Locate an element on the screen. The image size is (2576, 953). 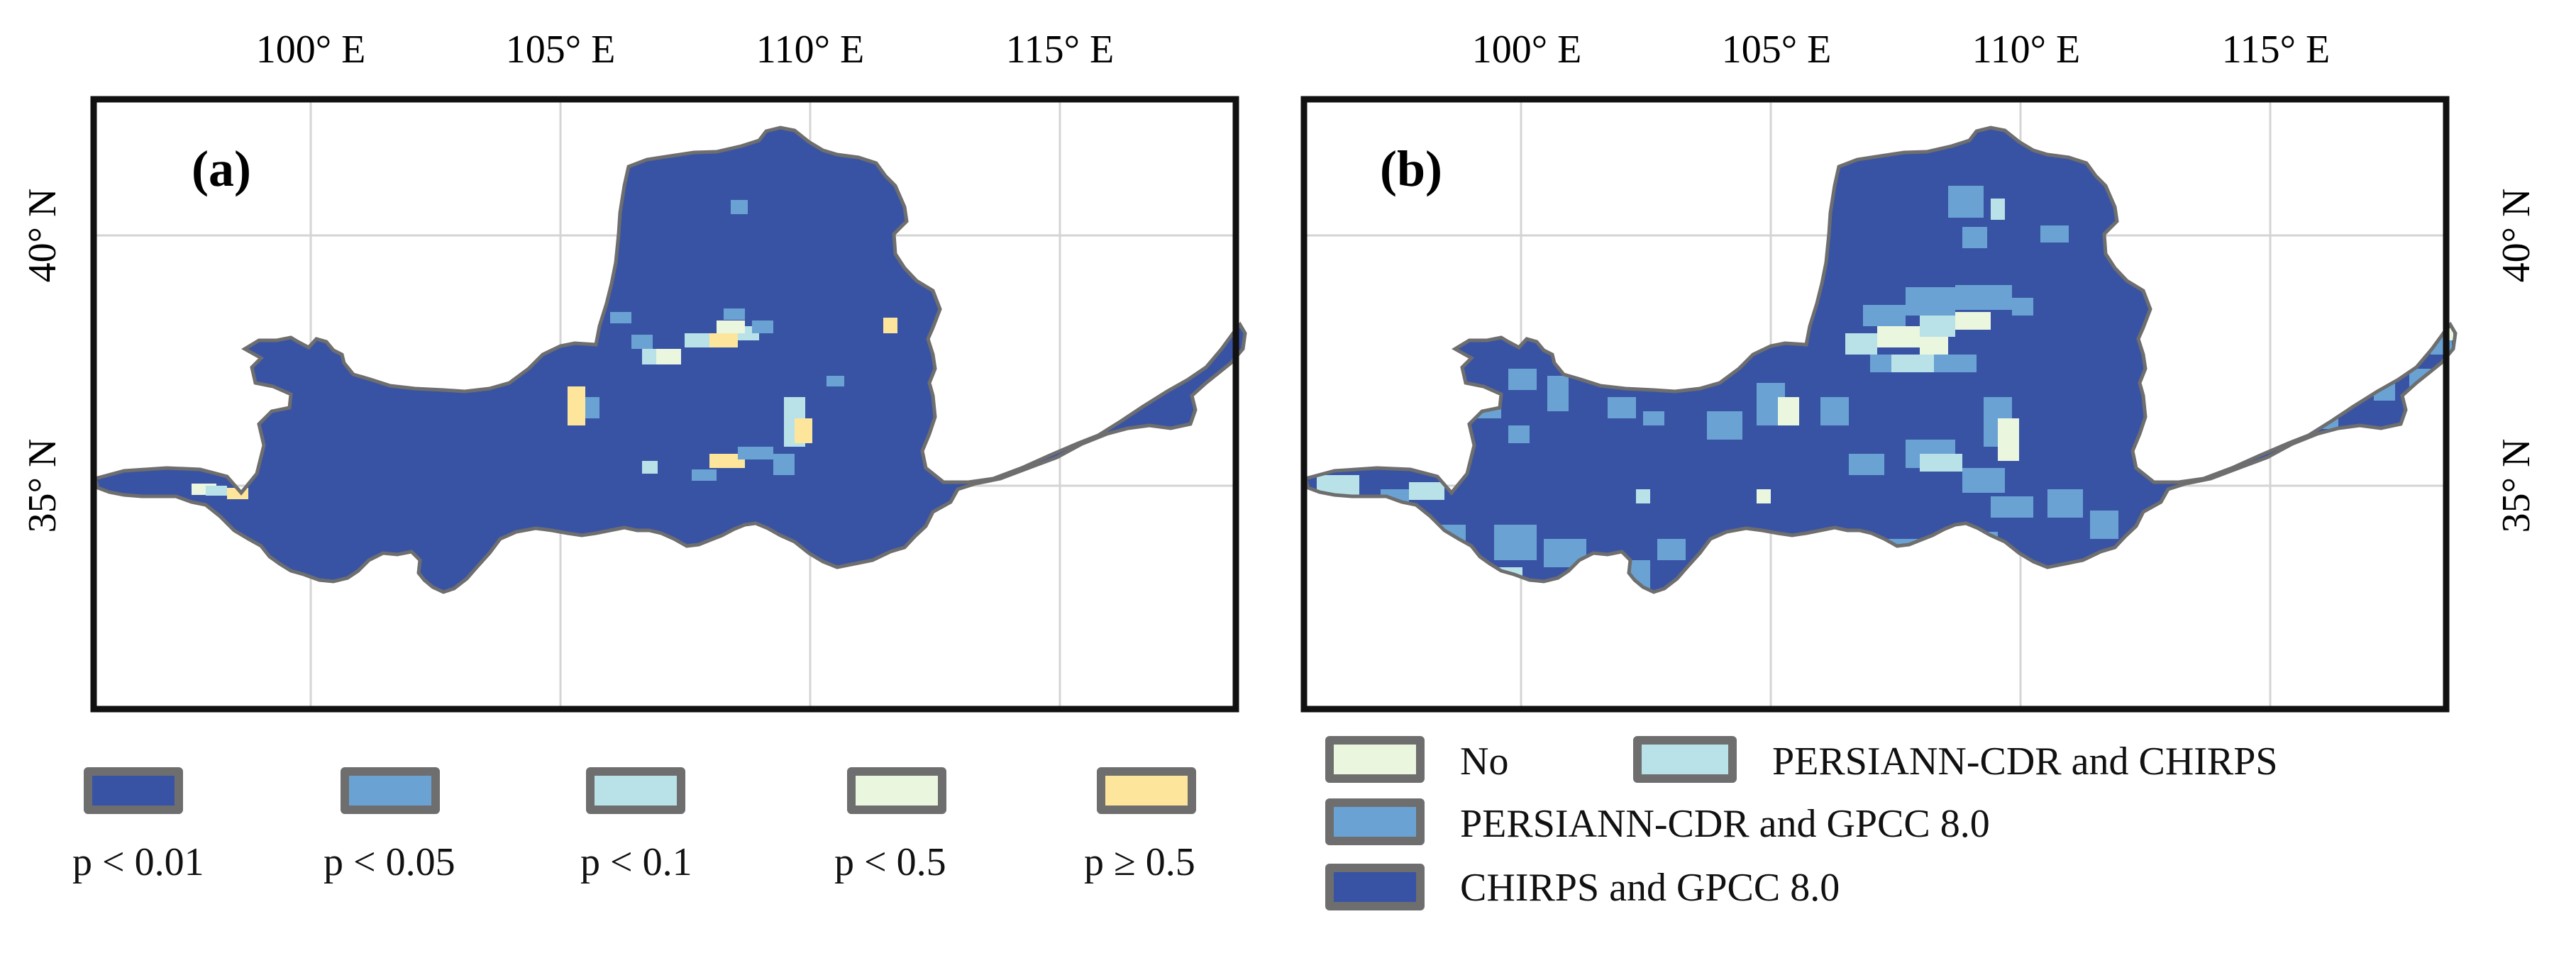
panel-b-label: (b) is located at coordinates (1411, 168).